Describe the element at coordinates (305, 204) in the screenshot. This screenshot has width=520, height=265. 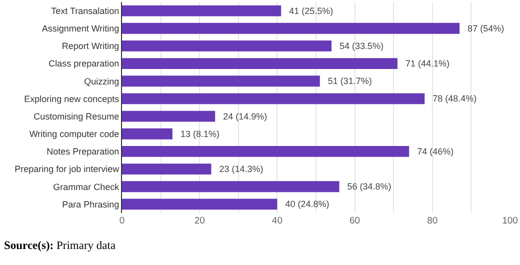
I see `data-label: 40 (24.8%)` at that location.